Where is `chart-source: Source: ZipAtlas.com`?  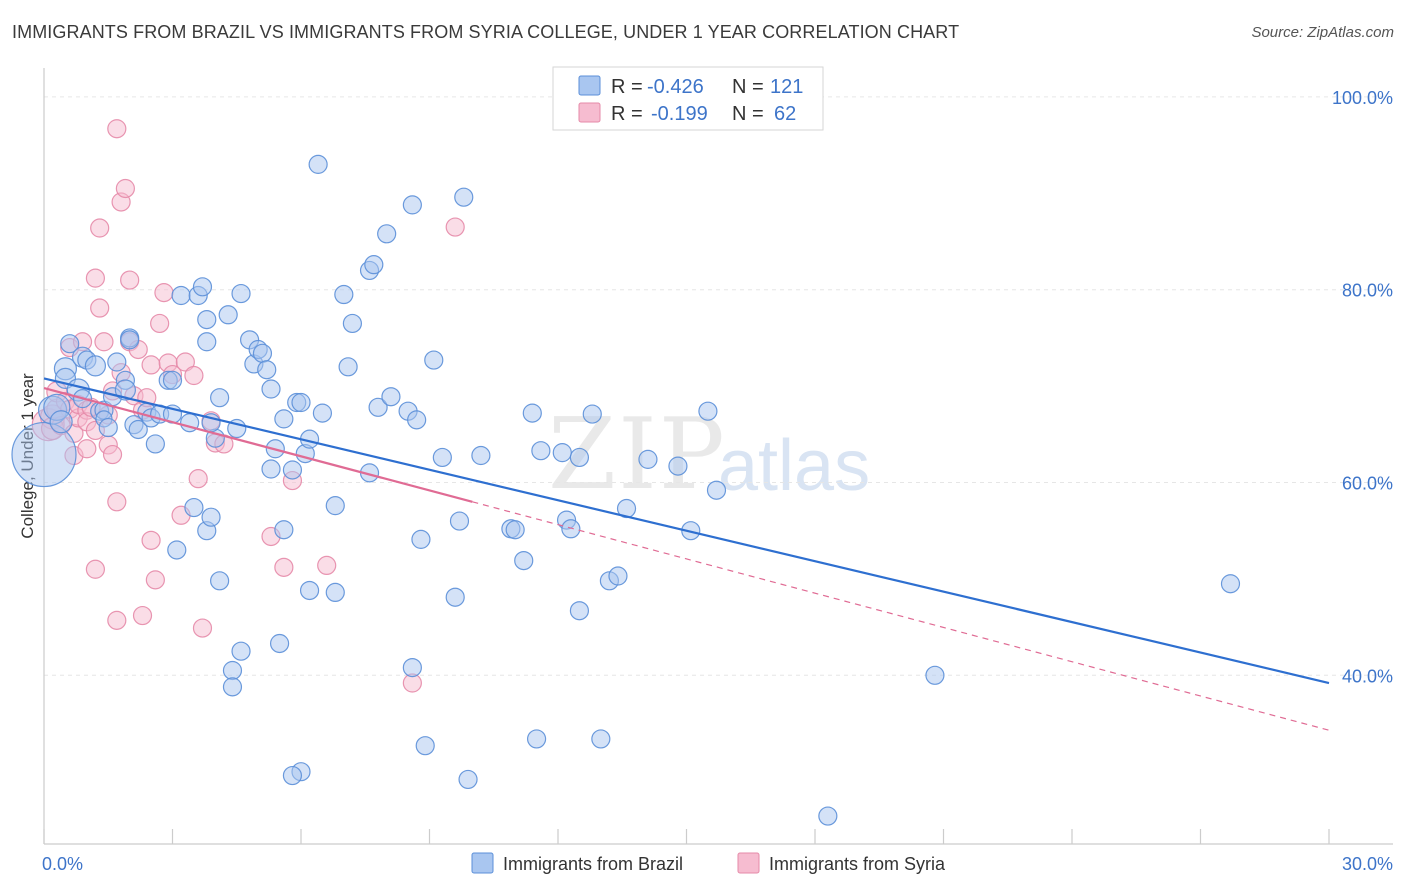
chart-source: Source: ZipAtlas.com is located at coordinates (1322, 32).